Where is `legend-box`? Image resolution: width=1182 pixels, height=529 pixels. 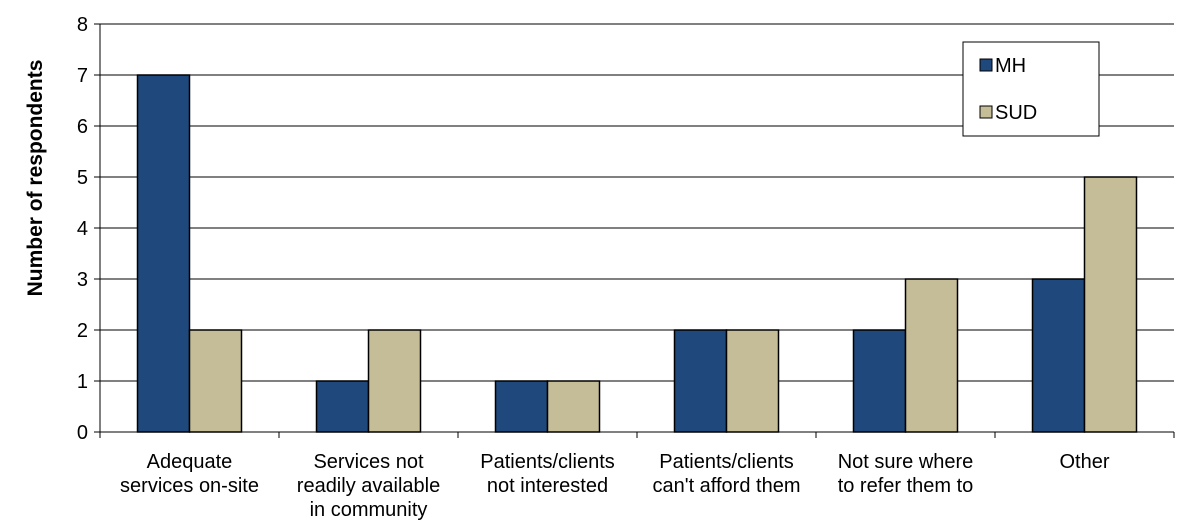 legend-box is located at coordinates (1031, 89).